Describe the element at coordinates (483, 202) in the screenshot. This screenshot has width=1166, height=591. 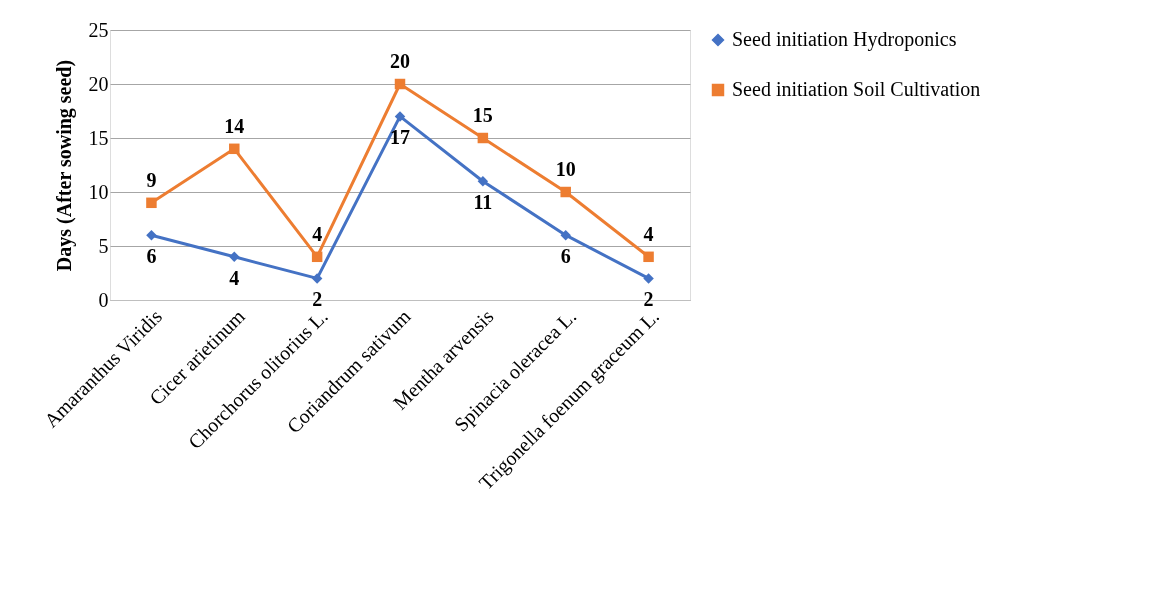
I see `data-label: 11` at that location.